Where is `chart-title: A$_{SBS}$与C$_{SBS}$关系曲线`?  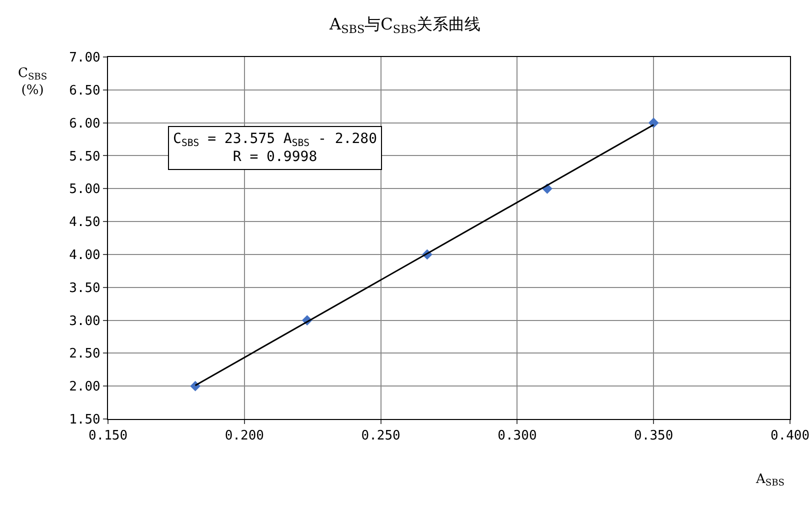
chart-title: A$_{SBS}$与C$_{SBS}$关系曲线 is located at coordinates (404, 25).